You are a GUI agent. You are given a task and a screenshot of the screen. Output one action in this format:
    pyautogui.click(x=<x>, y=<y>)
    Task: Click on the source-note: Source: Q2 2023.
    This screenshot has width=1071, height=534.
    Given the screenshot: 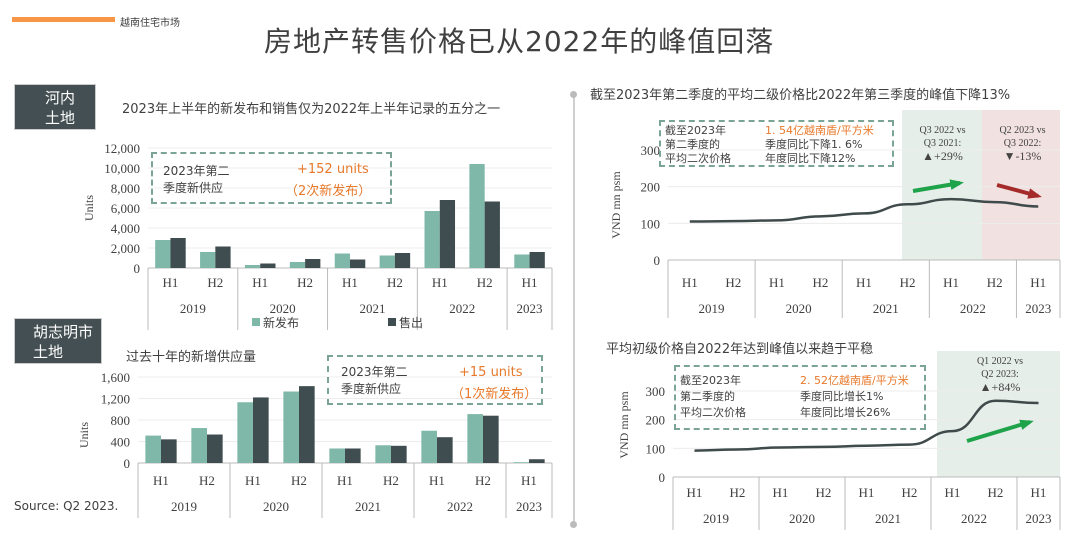 What is the action you would take?
    pyautogui.click(x=66, y=506)
    